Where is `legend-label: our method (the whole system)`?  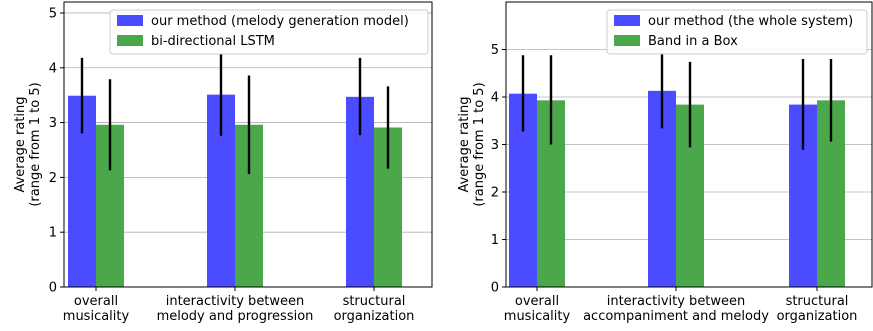
legend-label: our method (the whole system) is located at coordinates (750, 21).